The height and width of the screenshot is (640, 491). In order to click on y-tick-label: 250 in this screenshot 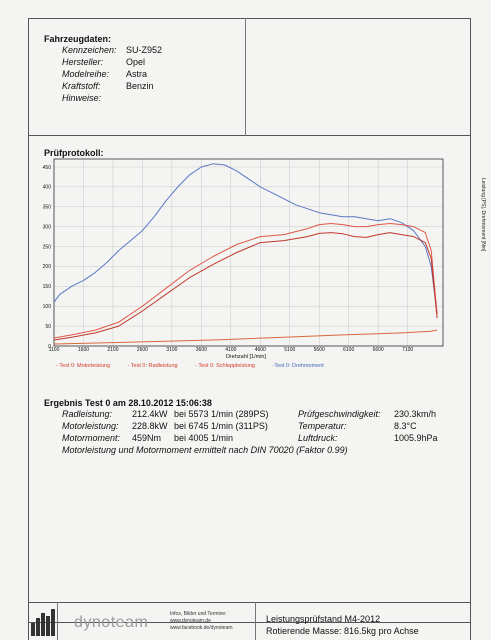, I will do `click(47, 247)`.